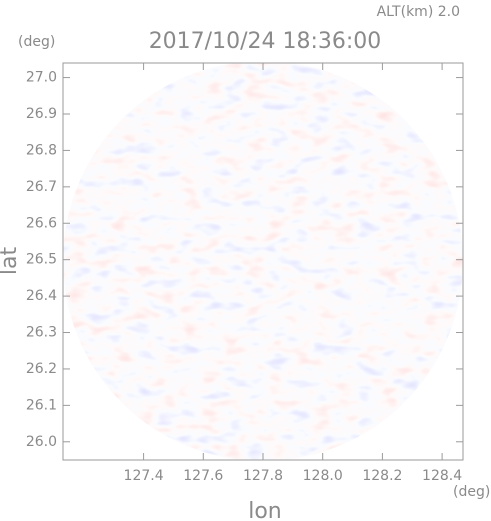  Describe the element at coordinates (41, 369) in the screenshot. I see `y-tick-label: 26.2` at that location.